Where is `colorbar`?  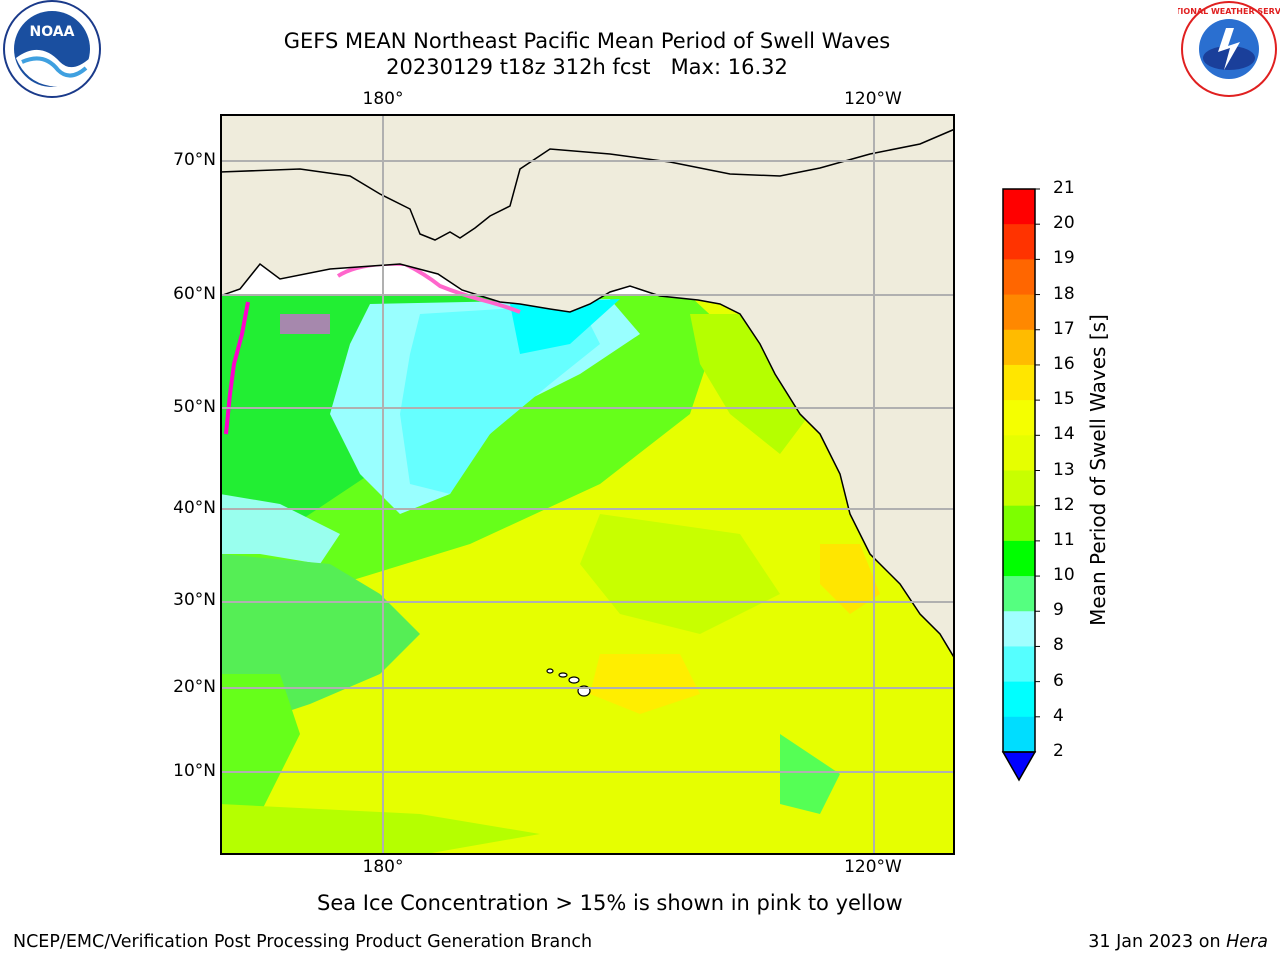
colorbar is located at coordinates (1020, 485).